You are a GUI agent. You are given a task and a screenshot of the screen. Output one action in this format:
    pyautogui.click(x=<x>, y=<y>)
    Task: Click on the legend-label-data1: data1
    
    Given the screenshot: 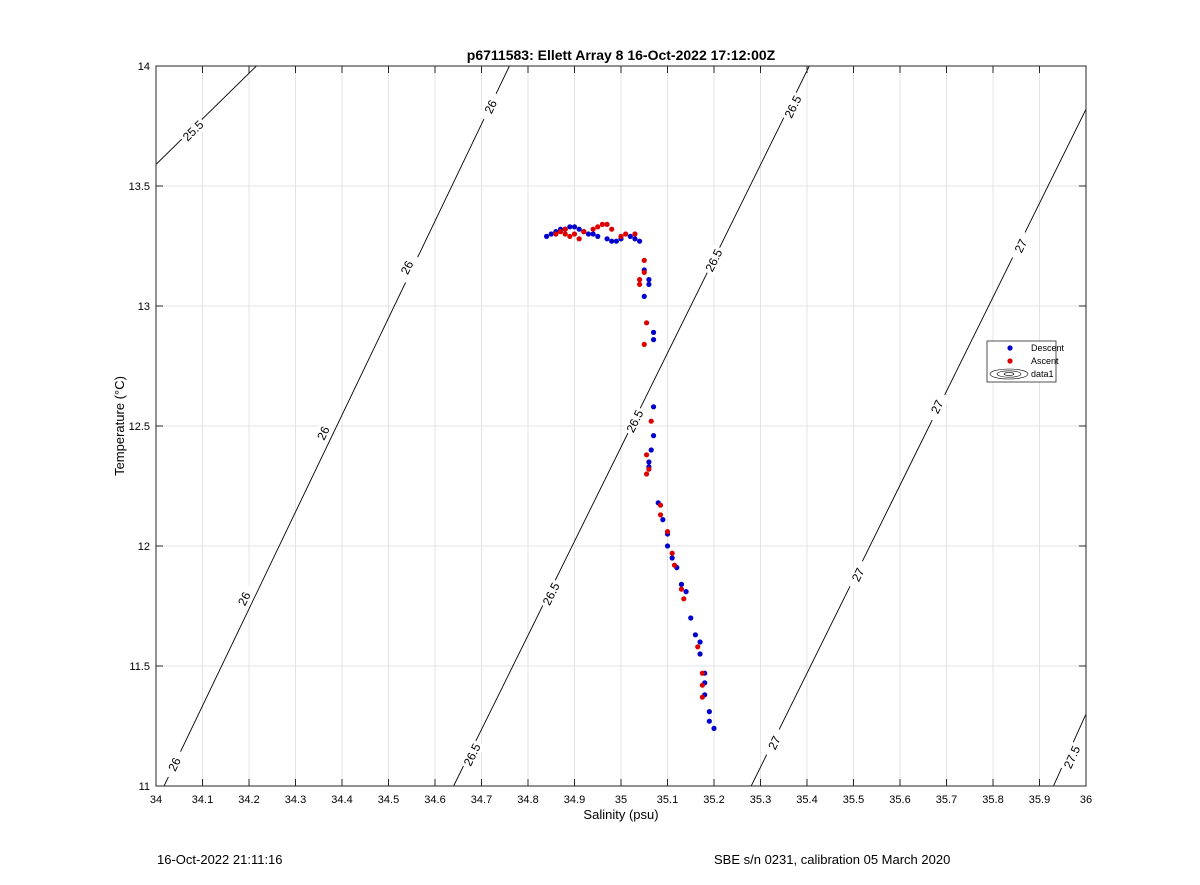 What is the action you would take?
    pyautogui.click(x=1042, y=374)
    